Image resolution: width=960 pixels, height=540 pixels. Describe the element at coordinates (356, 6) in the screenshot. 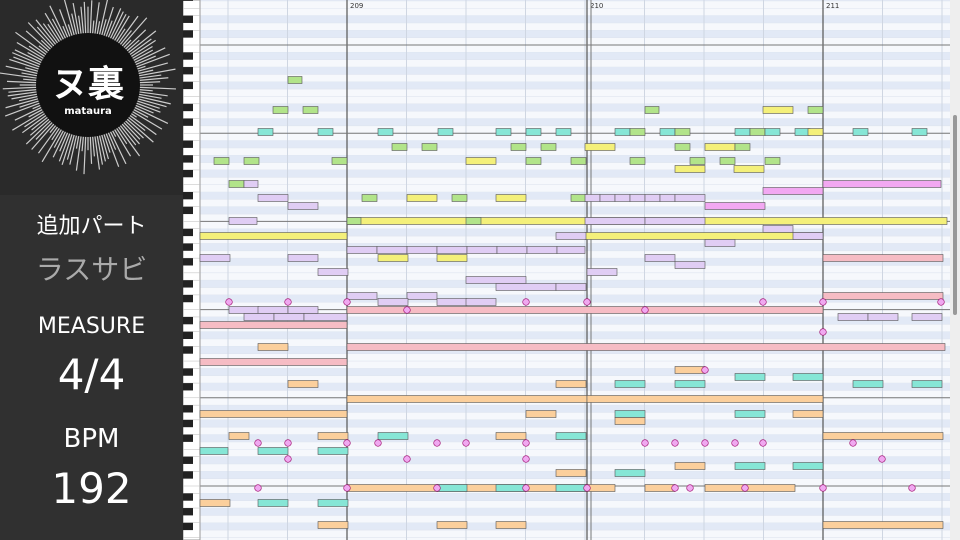

I see `measure-number: 209` at that location.